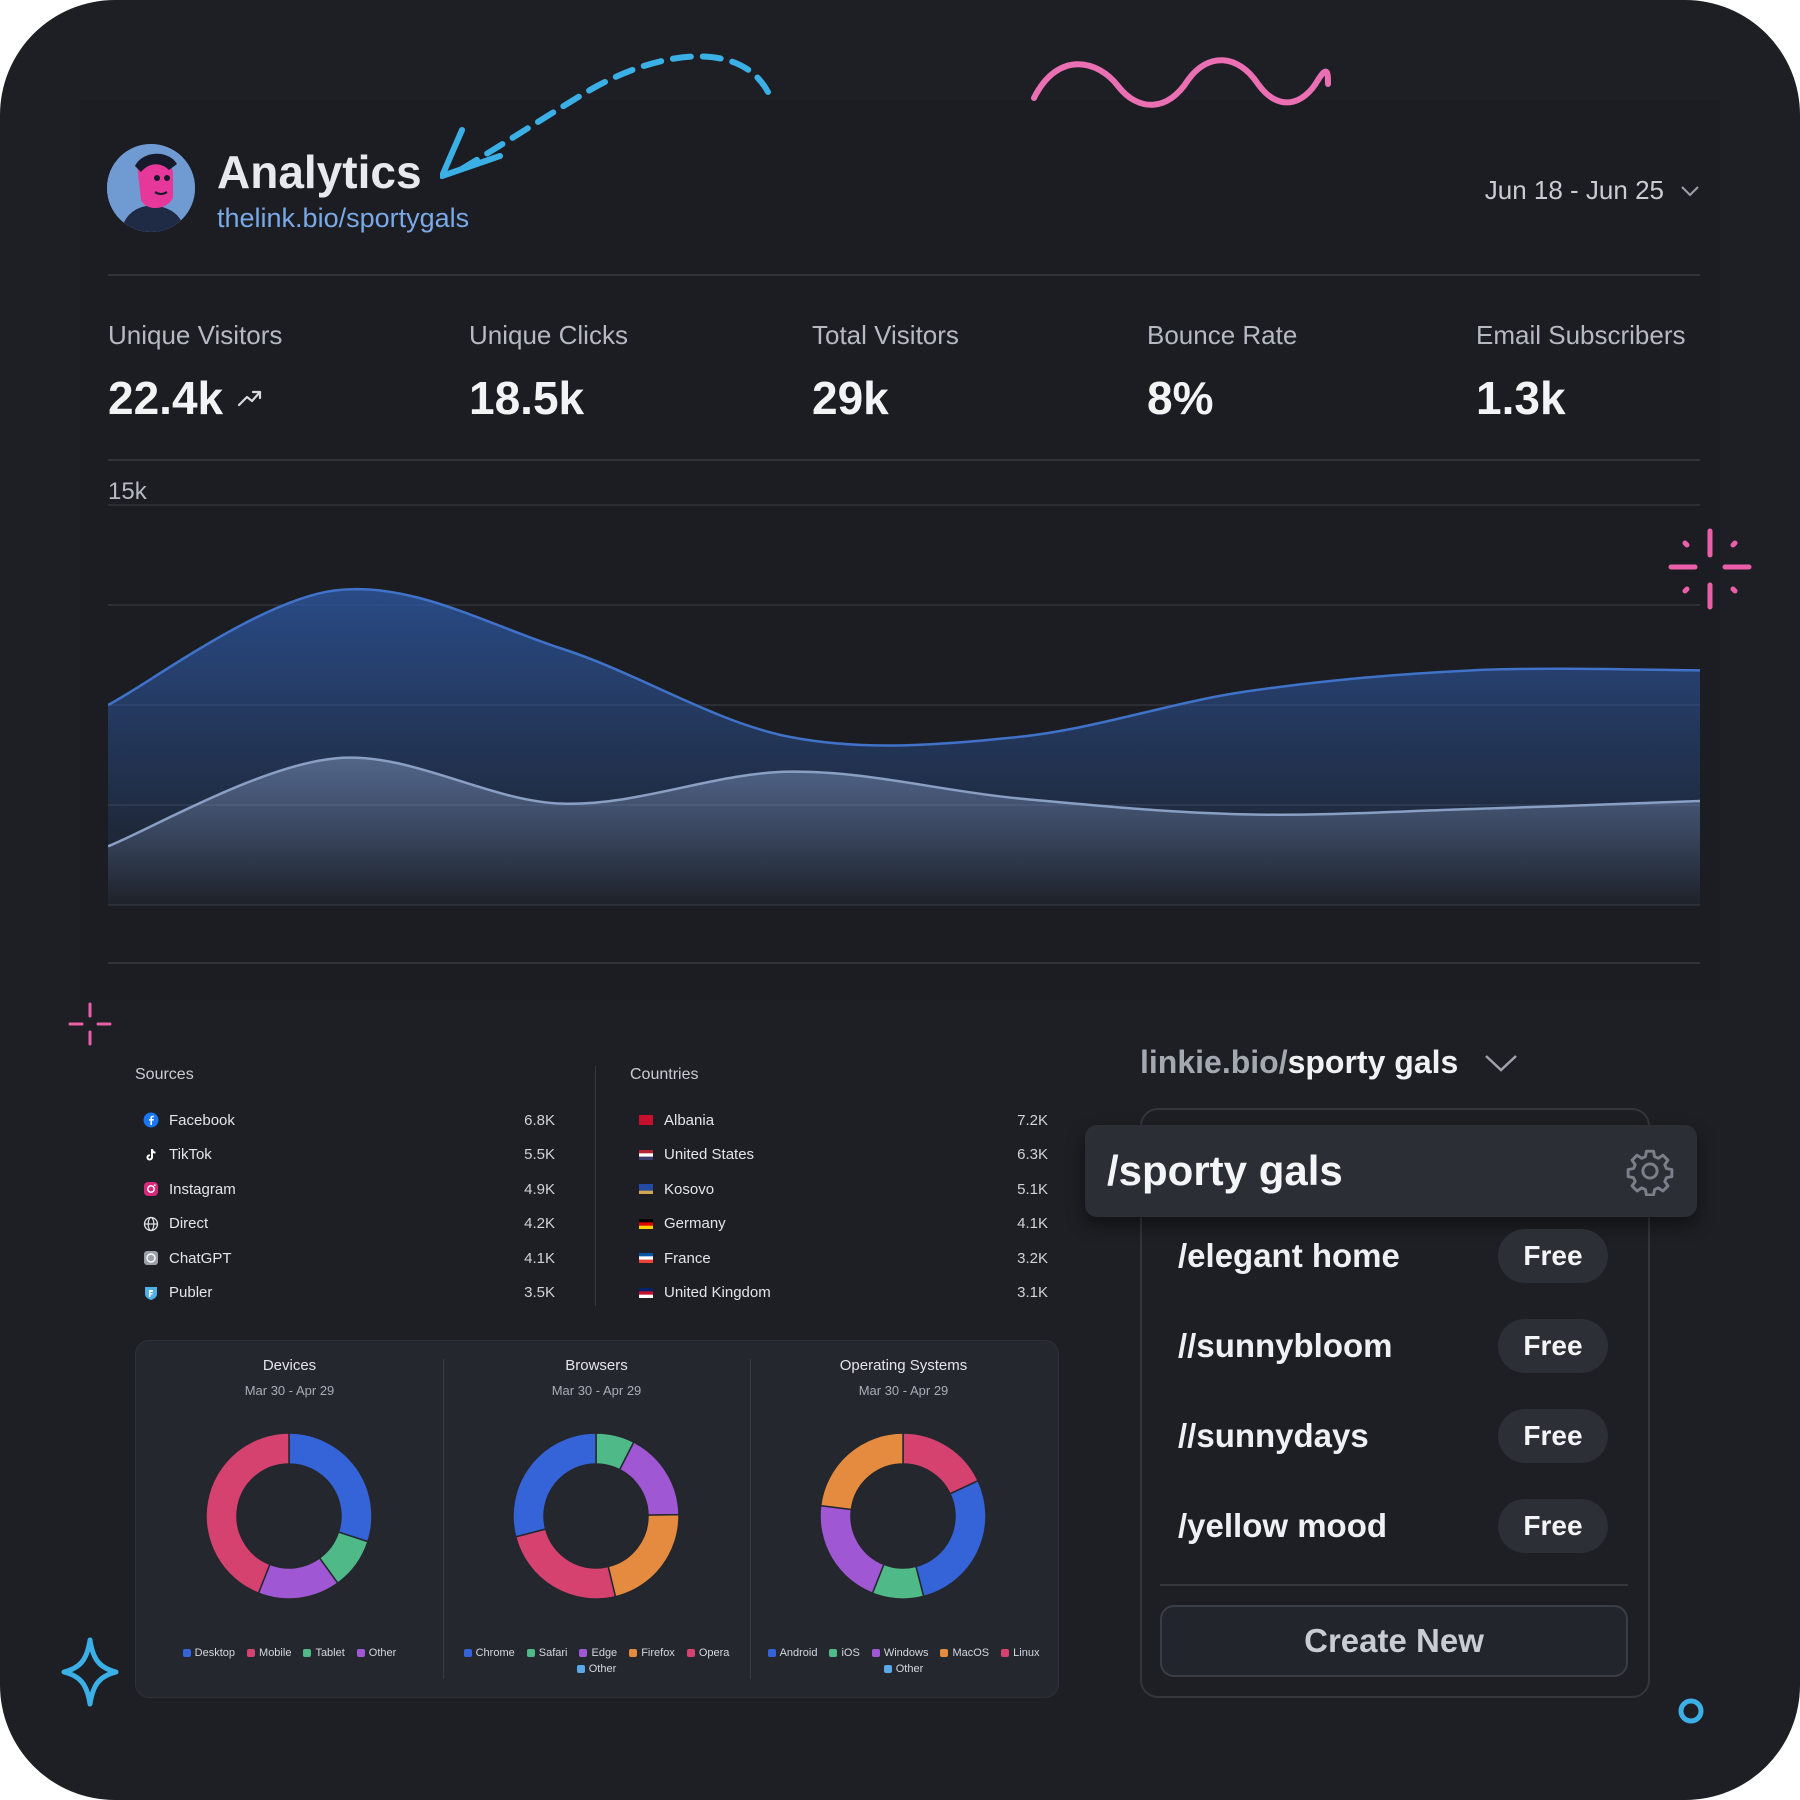 The image size is (1800, 1800). What do you see at coordinates (664, 1074) in the screenshot?
I see `countries-title: Countries` at bounding box center [664, 1074].